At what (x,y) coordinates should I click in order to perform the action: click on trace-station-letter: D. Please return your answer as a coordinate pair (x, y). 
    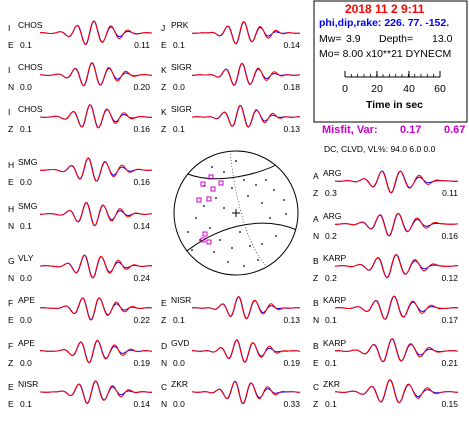
    Looking at the image, I should click on (164, 346).